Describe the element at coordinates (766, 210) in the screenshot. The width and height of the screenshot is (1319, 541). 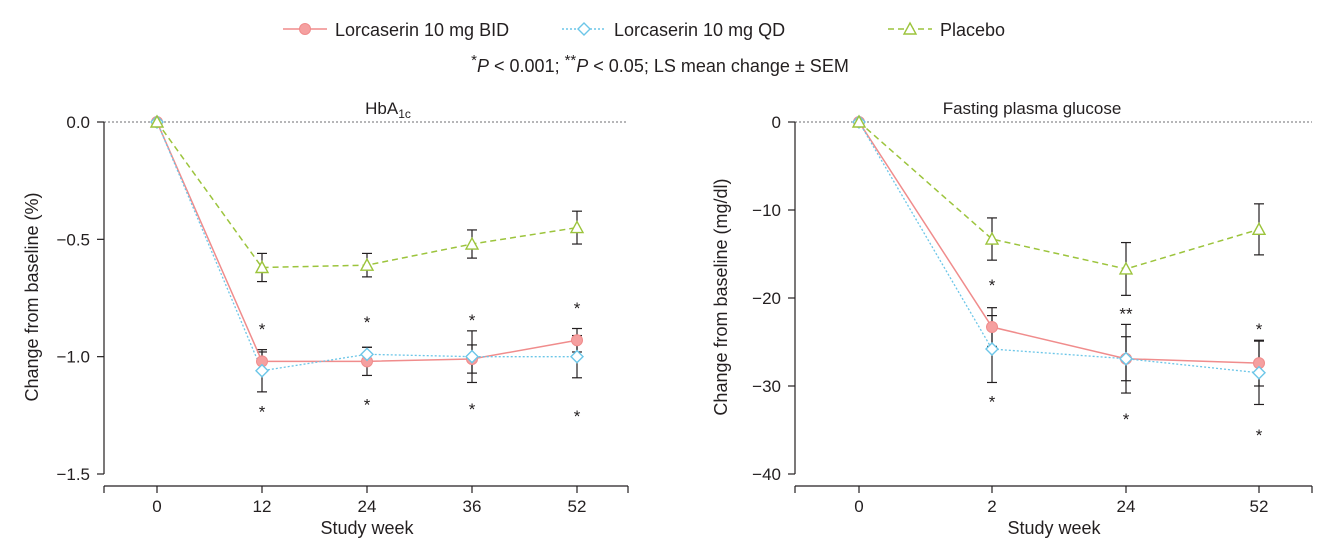
I see `fpg-y-tick-label: −10` at that location.